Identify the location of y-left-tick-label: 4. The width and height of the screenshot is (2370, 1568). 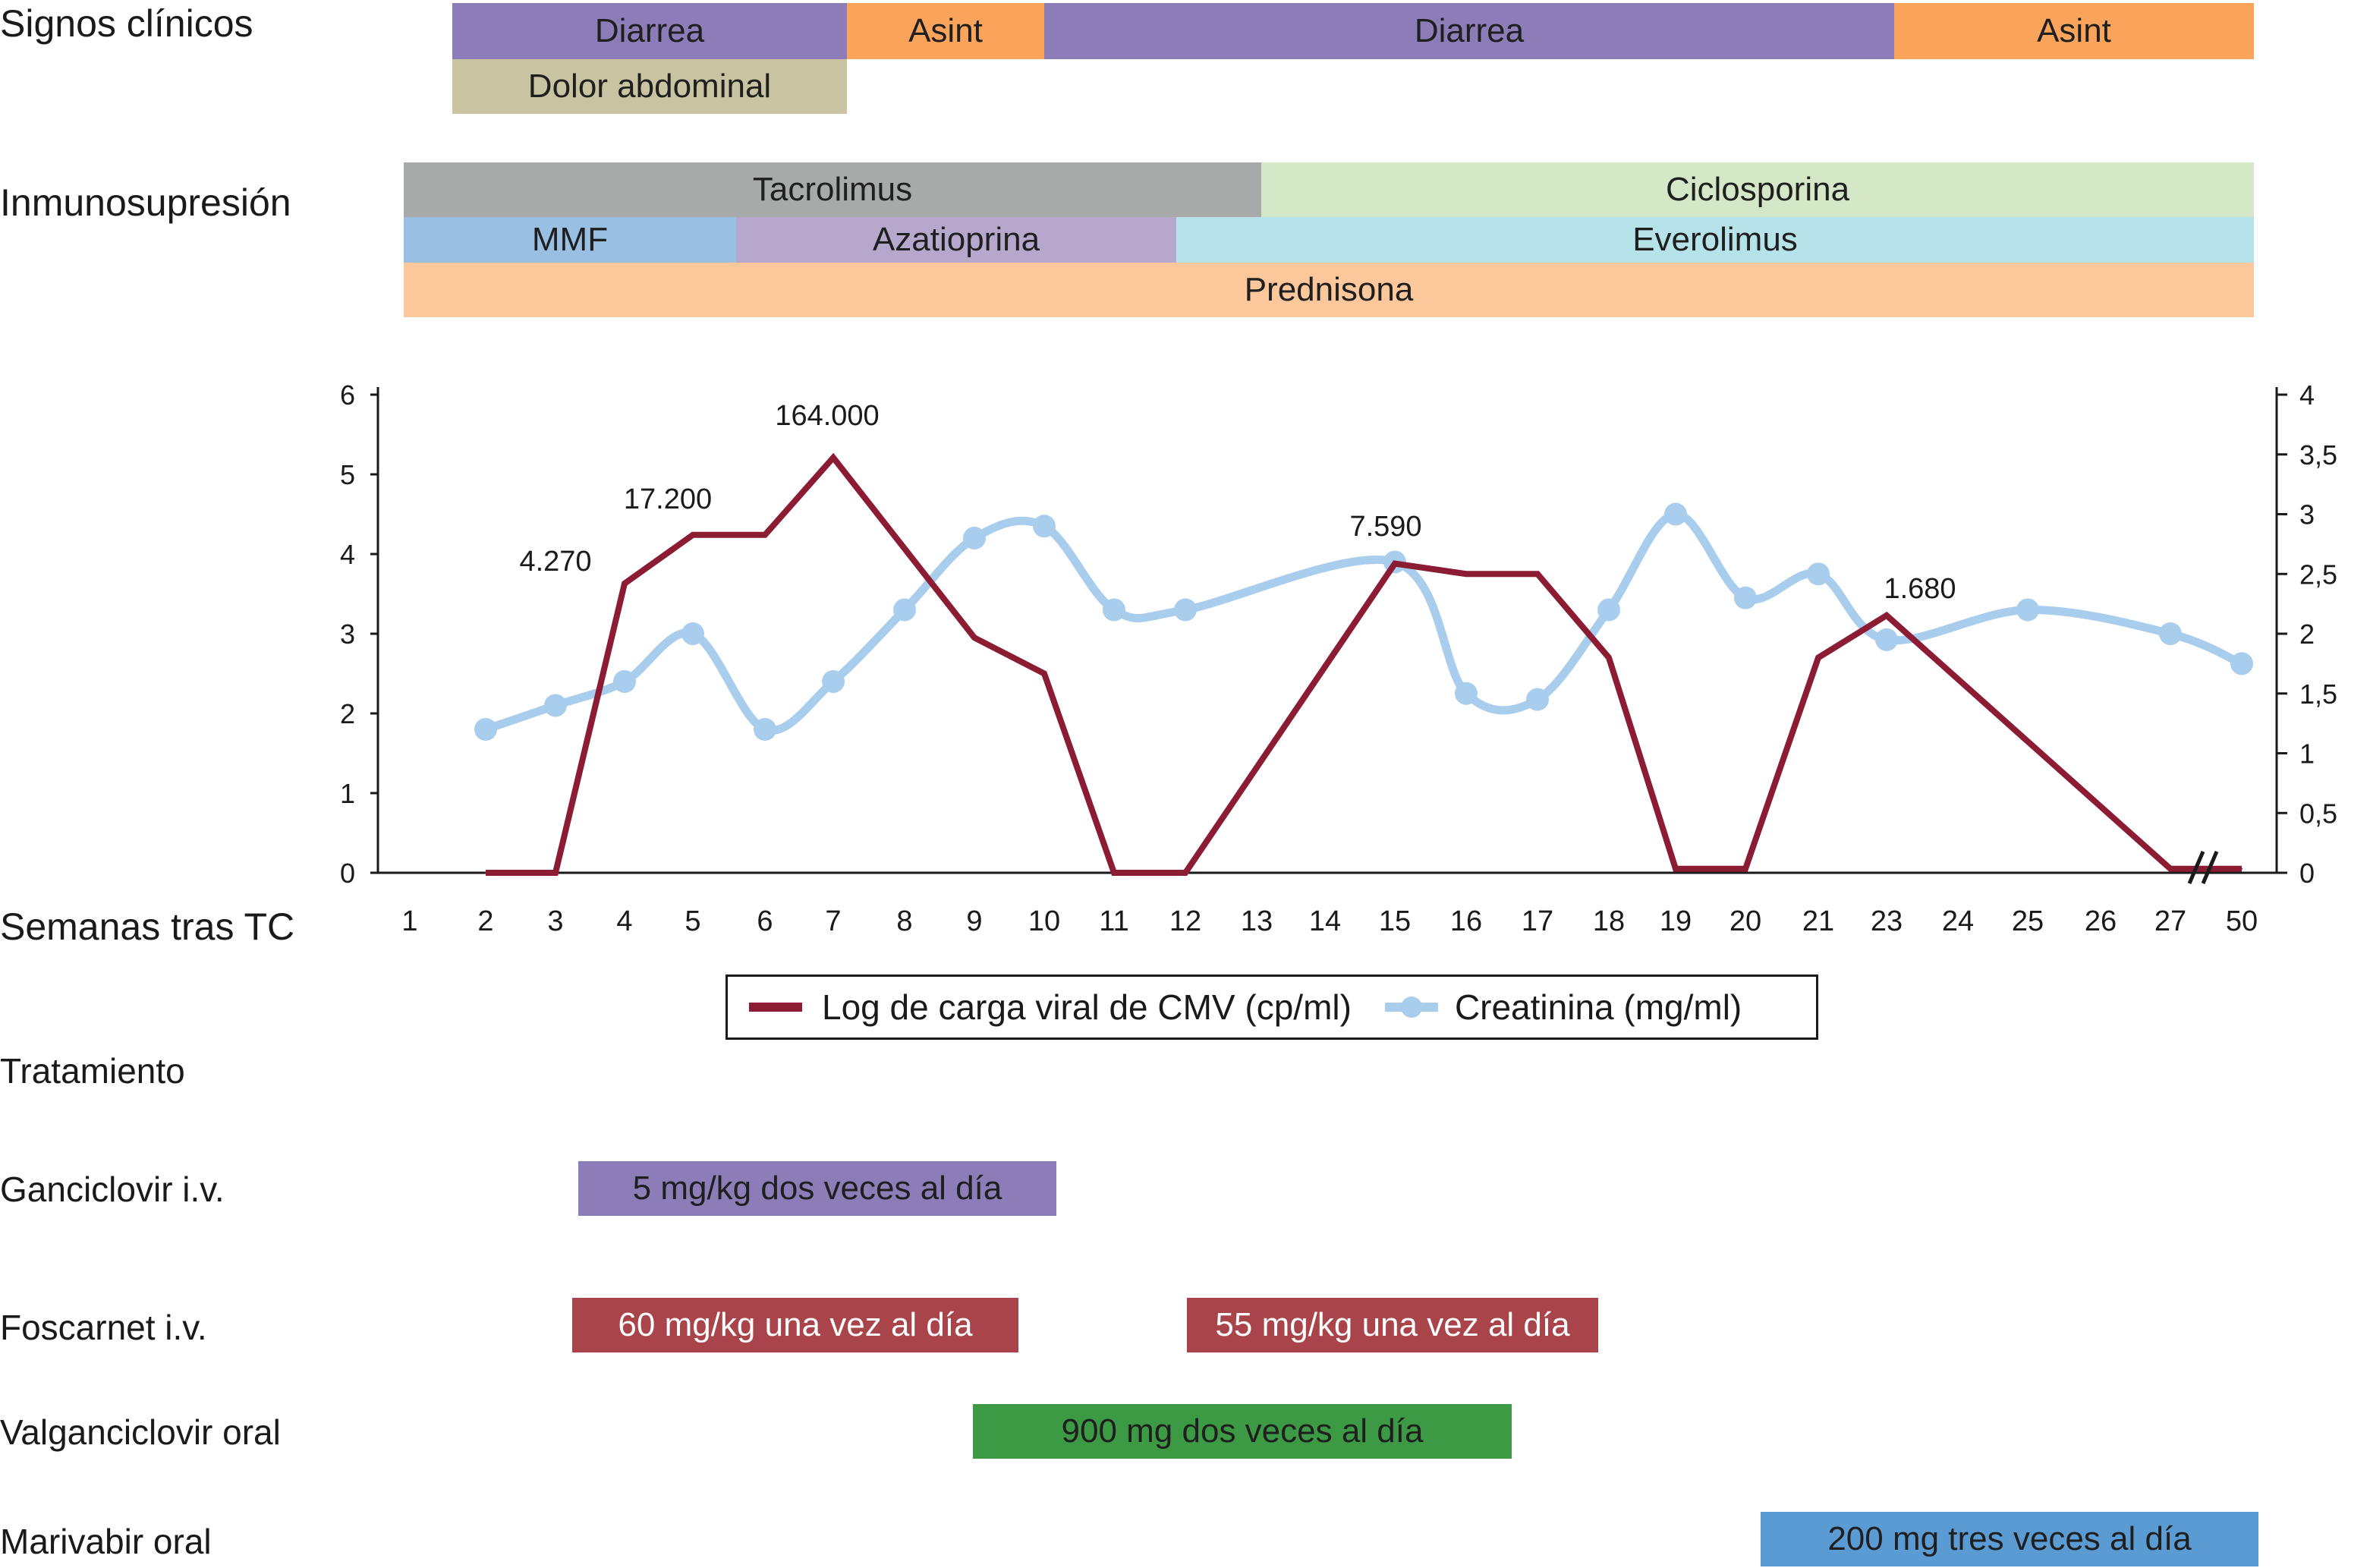
(347, 554).